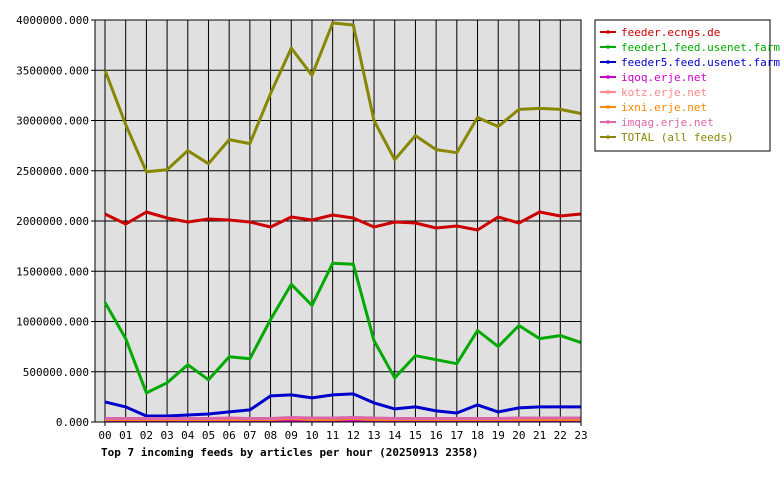  Describe the element at coordinates (188, 435) in the screenshot. I see `x-tick-label: 04` at that location.